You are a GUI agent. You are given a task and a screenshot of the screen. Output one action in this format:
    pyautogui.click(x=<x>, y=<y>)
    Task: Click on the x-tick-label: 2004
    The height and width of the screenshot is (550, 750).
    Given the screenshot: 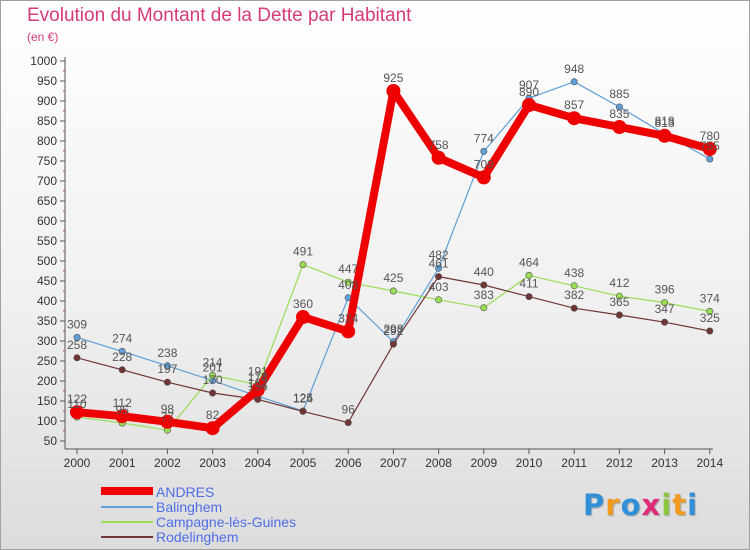 What is the action you would take?
    pyautogui.click(x=257, y=463)
    